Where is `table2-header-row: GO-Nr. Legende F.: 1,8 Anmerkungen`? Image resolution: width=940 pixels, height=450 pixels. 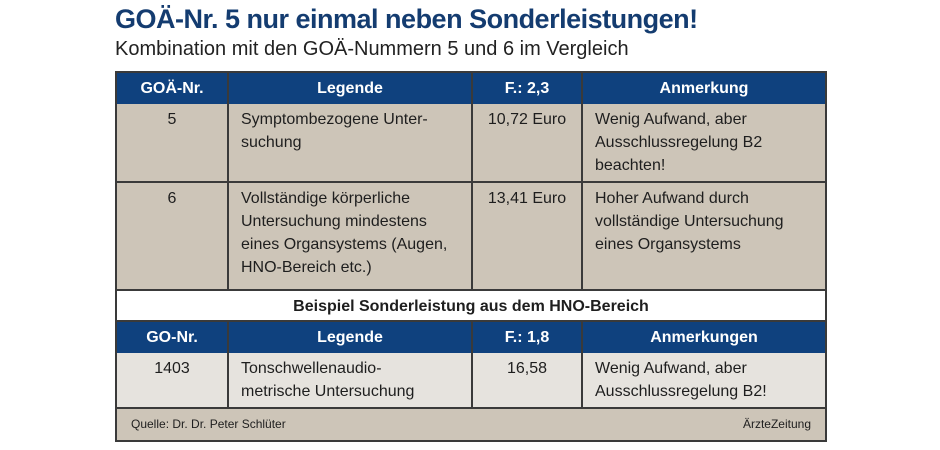 table2-header-row: GO-Nr. Legende F.: 1,8 Anmerkungen is located at coordinates (471, 337).